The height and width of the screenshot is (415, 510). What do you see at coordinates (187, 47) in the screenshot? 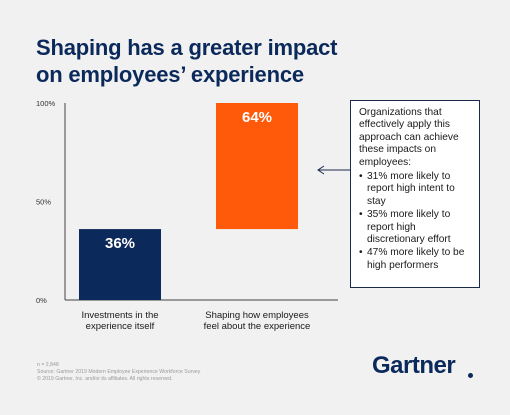
I see `title-line-1: Shaping has a greater impact` at bounding box center [187, 47].